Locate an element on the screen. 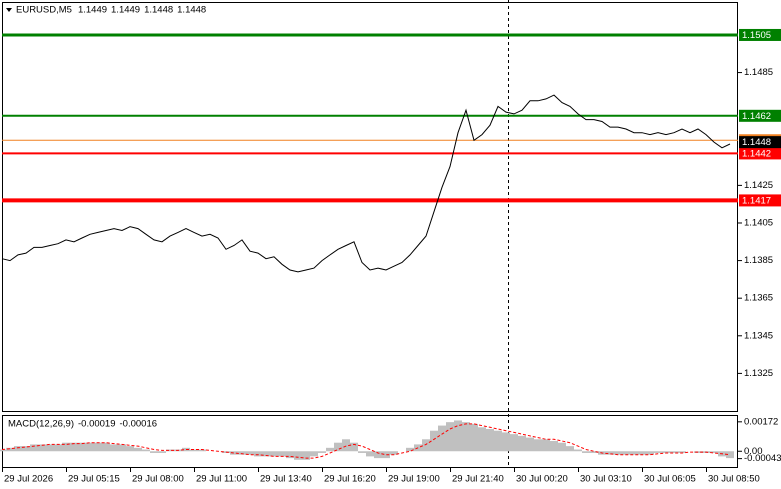 Image resolution: width=781 pixels, height=489 pixels. level-label: 1.1442 is located at coordinates (756, 153).